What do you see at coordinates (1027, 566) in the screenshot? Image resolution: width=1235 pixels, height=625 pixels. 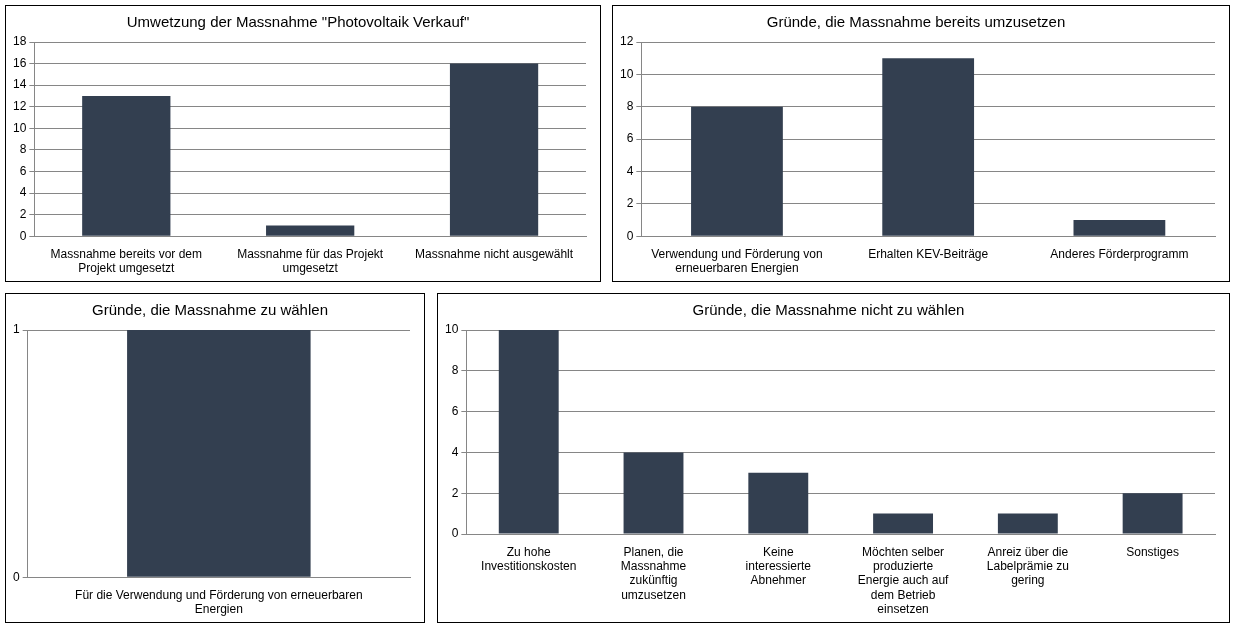 I see `x-tick-label: Anreiz über die Labelprämie zu gering` at bounding box center [1027, 566].